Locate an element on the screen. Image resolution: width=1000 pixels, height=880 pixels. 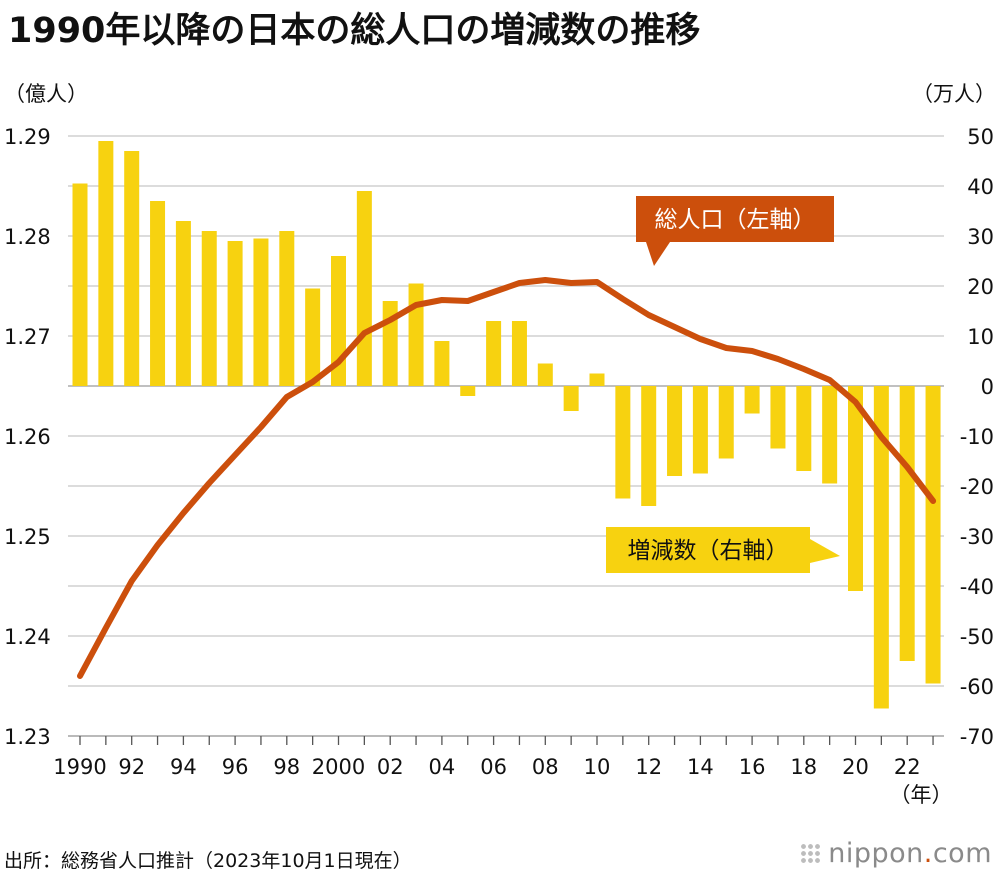
right-tick-label: 30 is located at coordinates (980, 237).